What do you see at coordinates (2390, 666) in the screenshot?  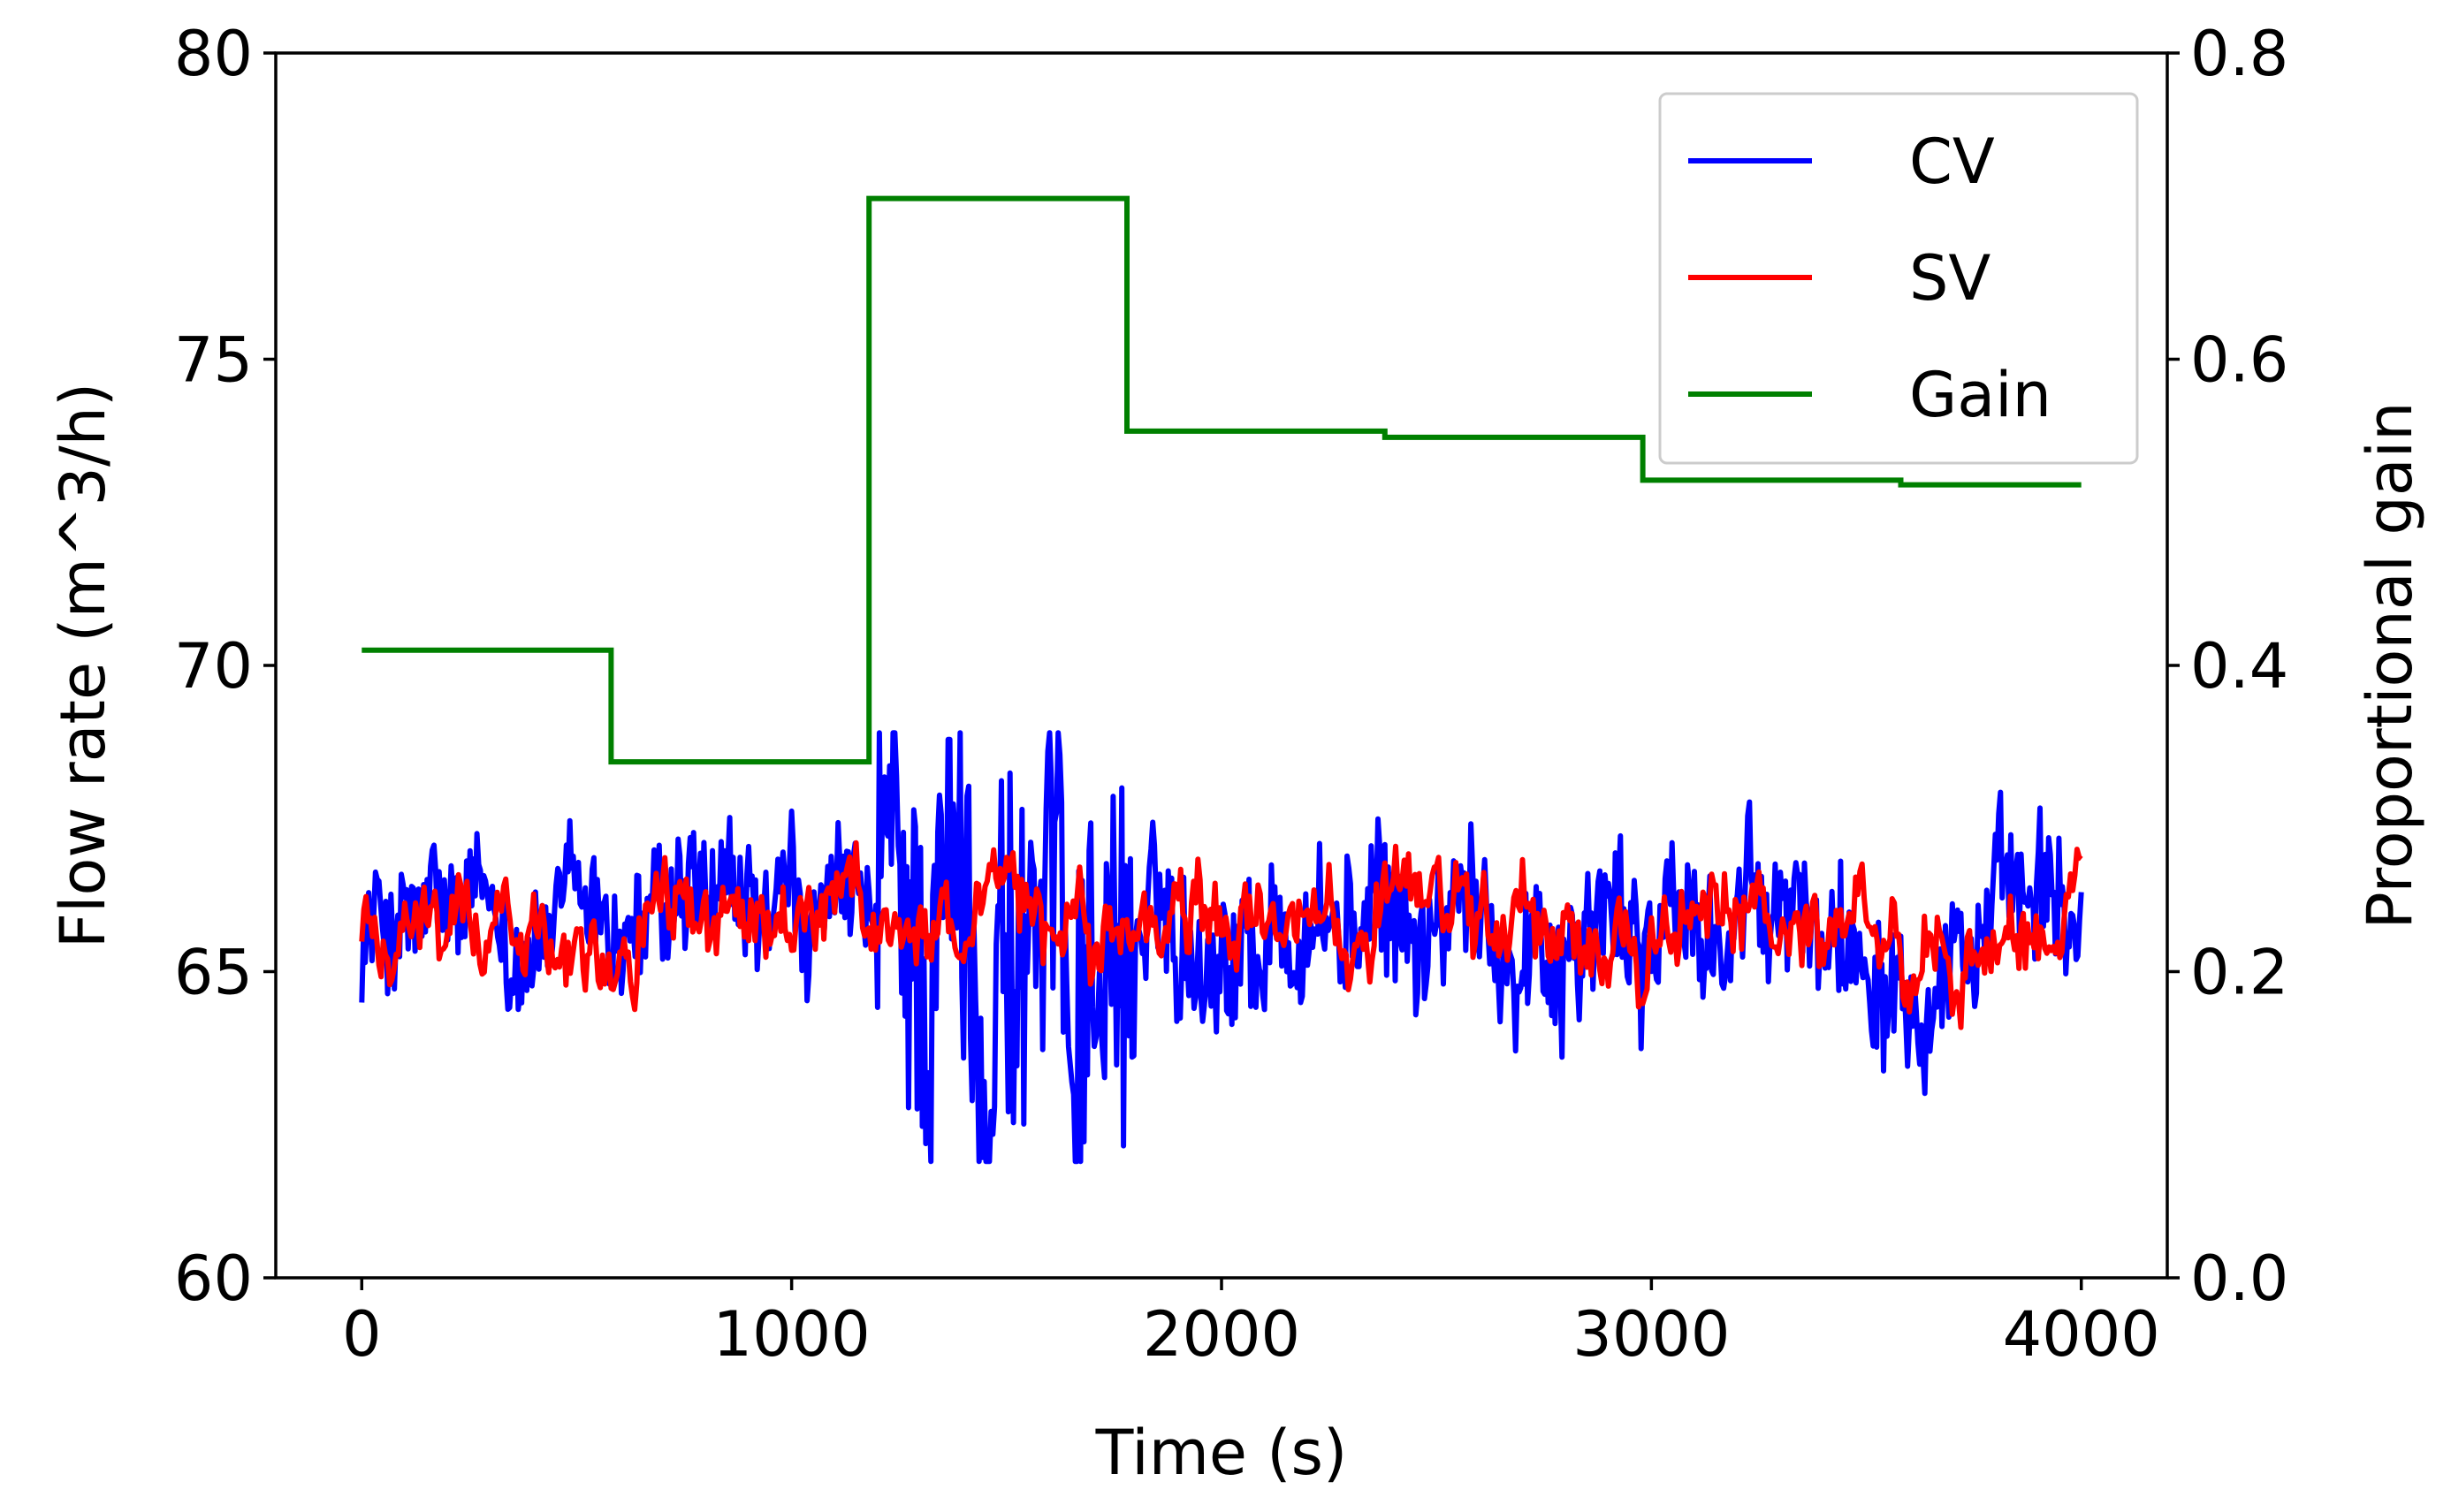 I see `right-y-axis-title: Proportional gain` at bounding box center [2390, 666].